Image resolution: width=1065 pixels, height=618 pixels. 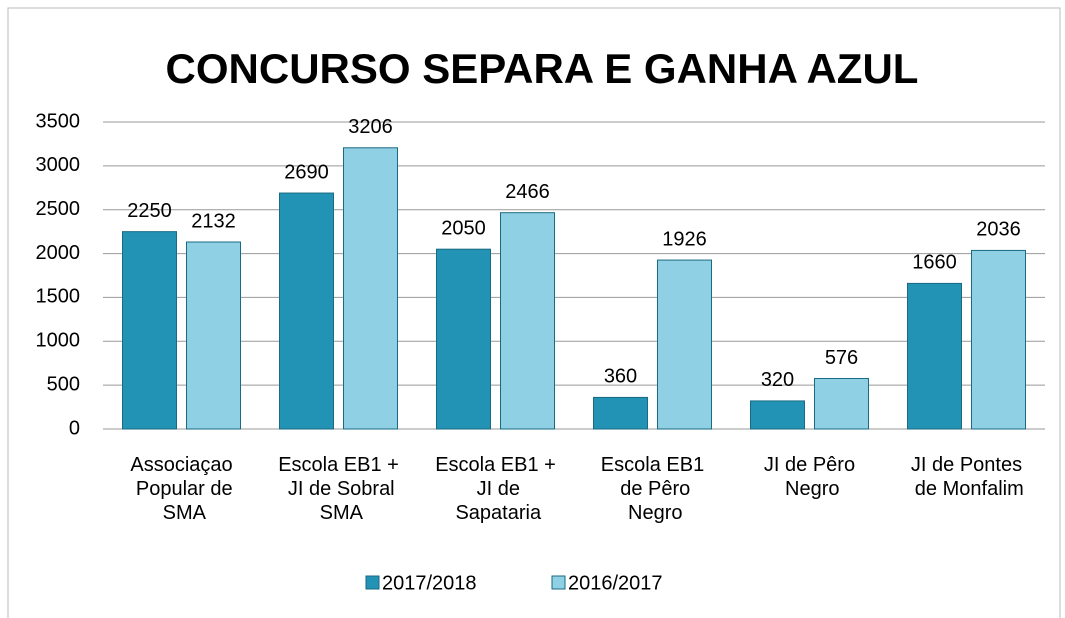 I want to click on x-tick-label: Associaçao Popular de SMA, so click(x=181, y=489).